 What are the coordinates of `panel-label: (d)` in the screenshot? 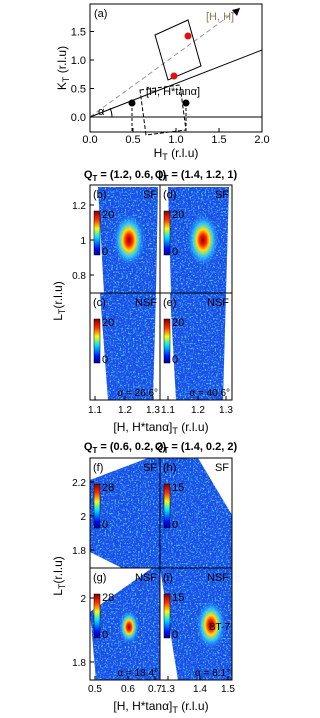 It's located at (169, 195).